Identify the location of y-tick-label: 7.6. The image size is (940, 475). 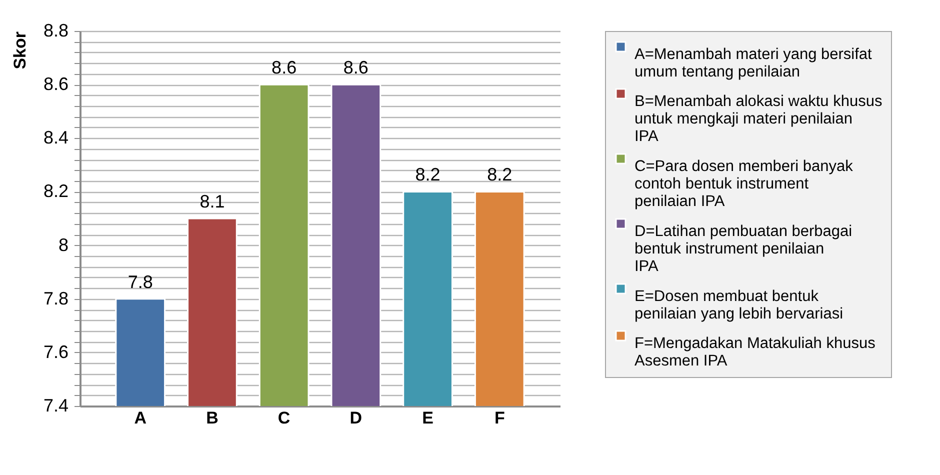
(55, 352).